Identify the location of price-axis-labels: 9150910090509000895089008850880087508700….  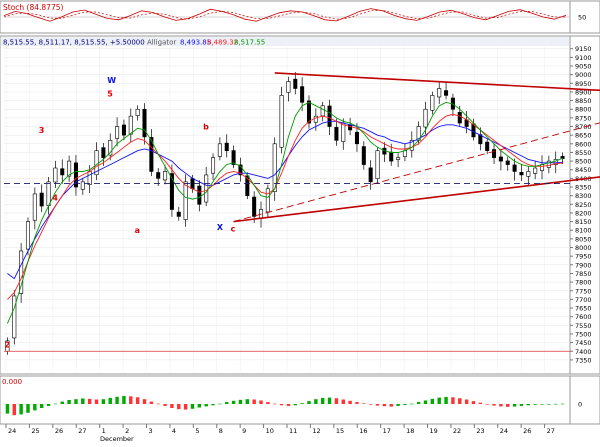
(581, 204).